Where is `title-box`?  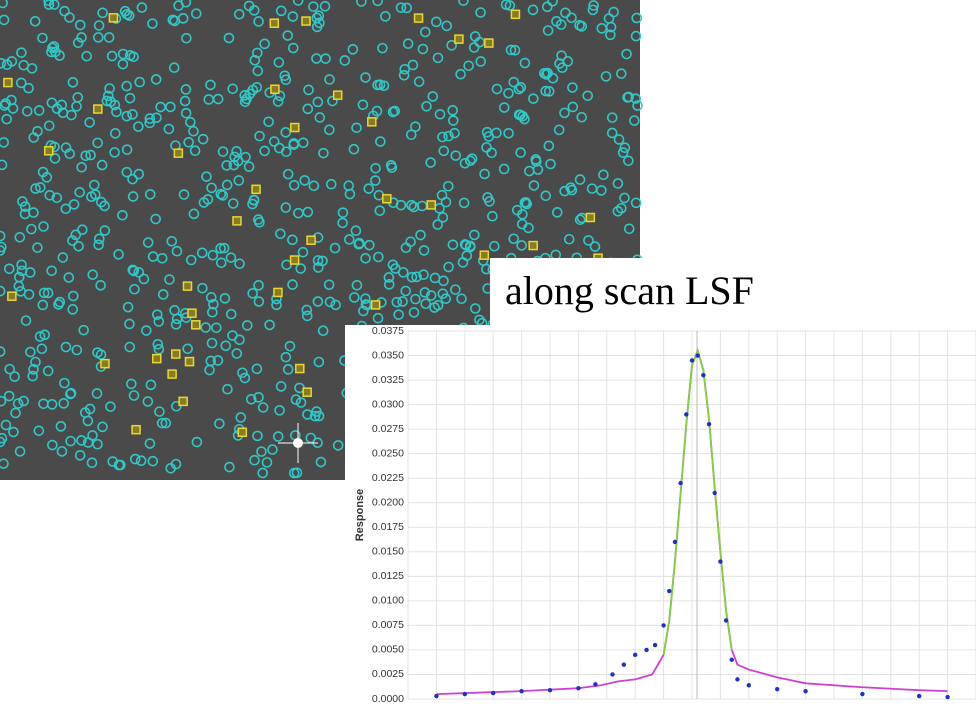
title-box is located at coordinates (650, 293).